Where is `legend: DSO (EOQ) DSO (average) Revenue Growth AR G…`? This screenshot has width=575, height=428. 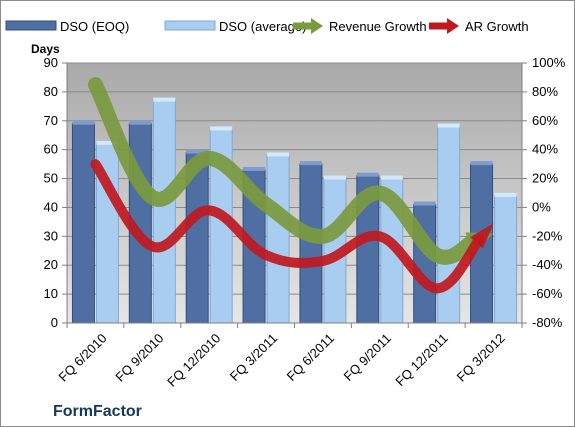 legend: DSO (EOQ) DSO (average) Revenue Growth AR G… is located at coordinates (267, 26).